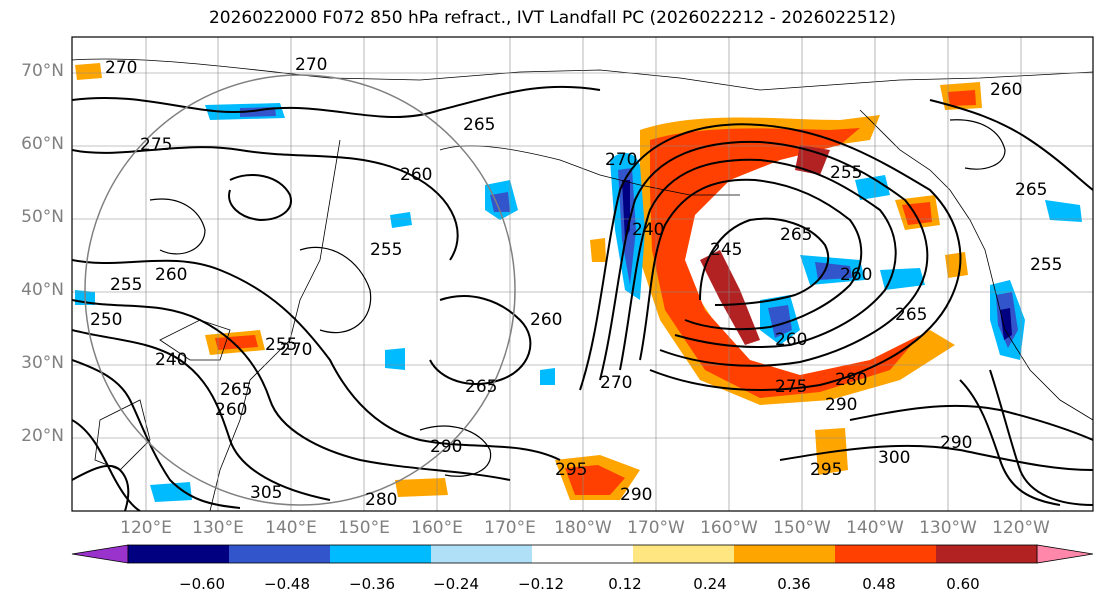 The image size is (1105, 604). I want to click on lon-label: 170°W, so click(656, 528).